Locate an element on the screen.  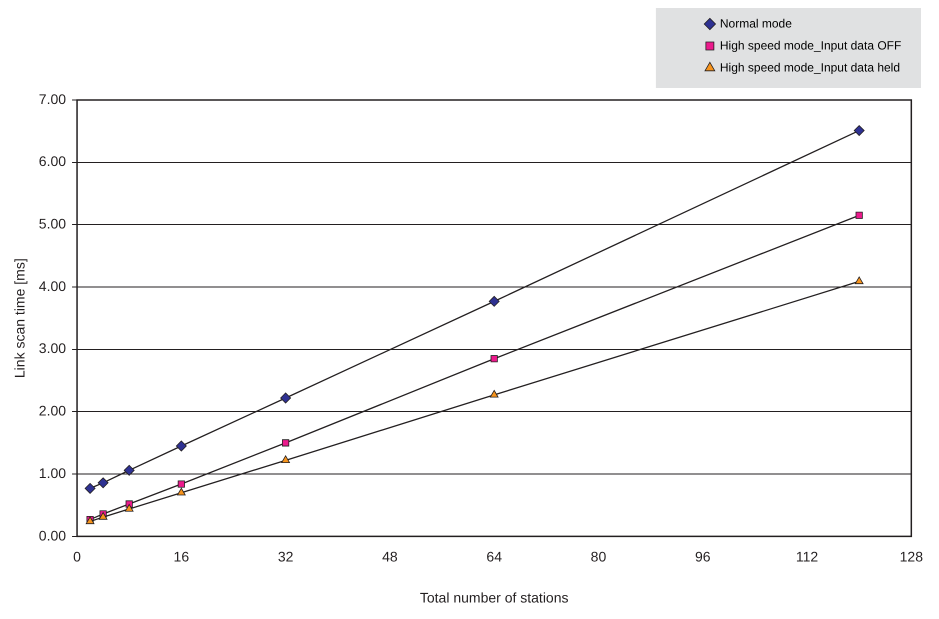
legend-label: High speed mode_Input data OFF is located at coordinates (811, 45).